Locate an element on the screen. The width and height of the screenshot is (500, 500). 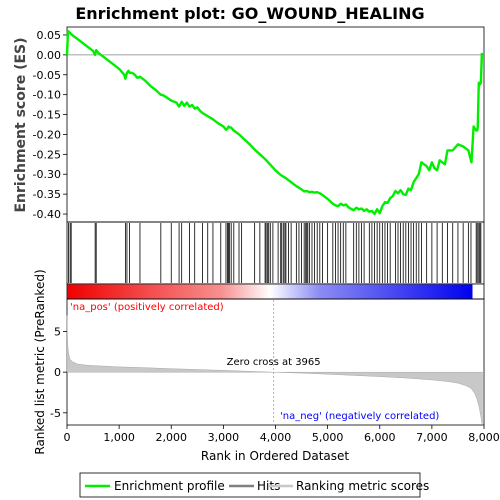
ranking-color-gradient is located at coordinates (270, 291).